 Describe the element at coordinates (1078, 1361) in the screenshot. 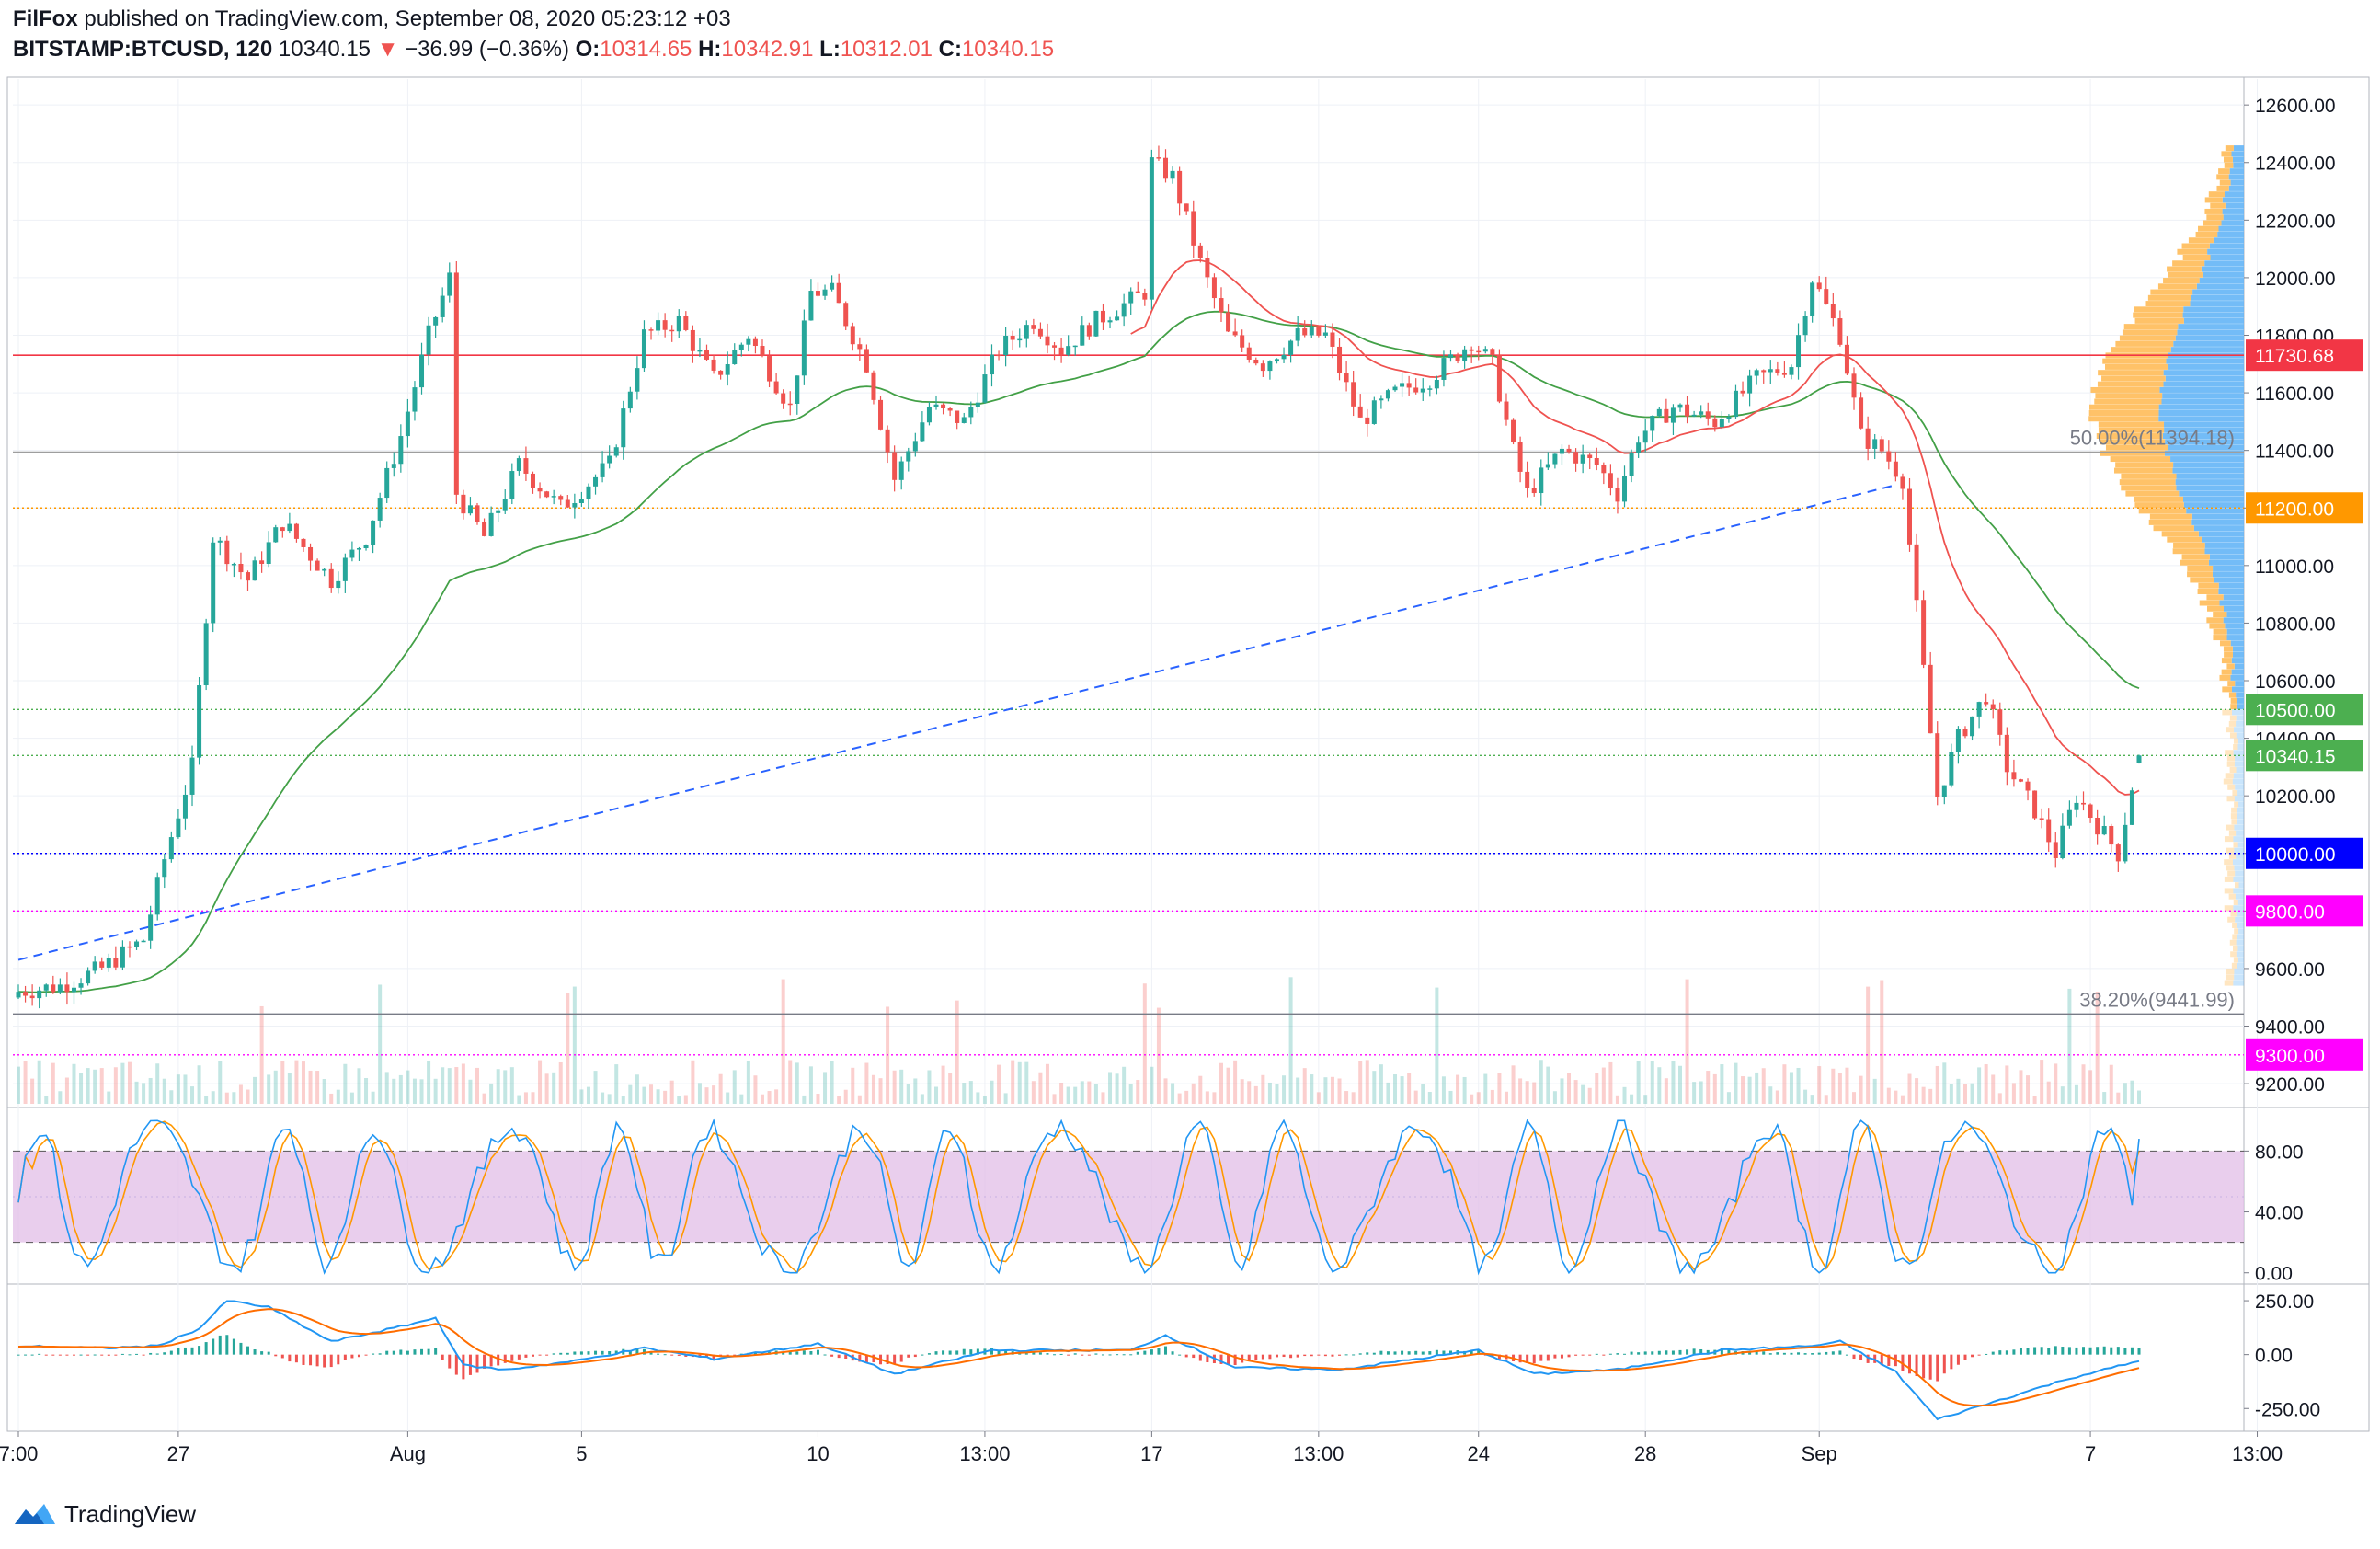

I see `macd-line` at that location.